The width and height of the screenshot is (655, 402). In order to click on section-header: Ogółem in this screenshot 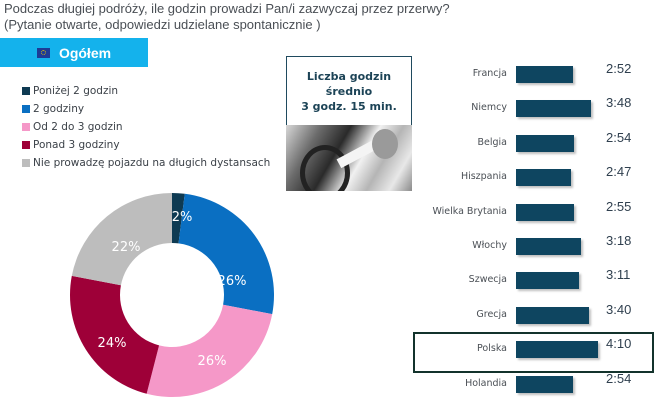, I will do `click(74, 52)`.